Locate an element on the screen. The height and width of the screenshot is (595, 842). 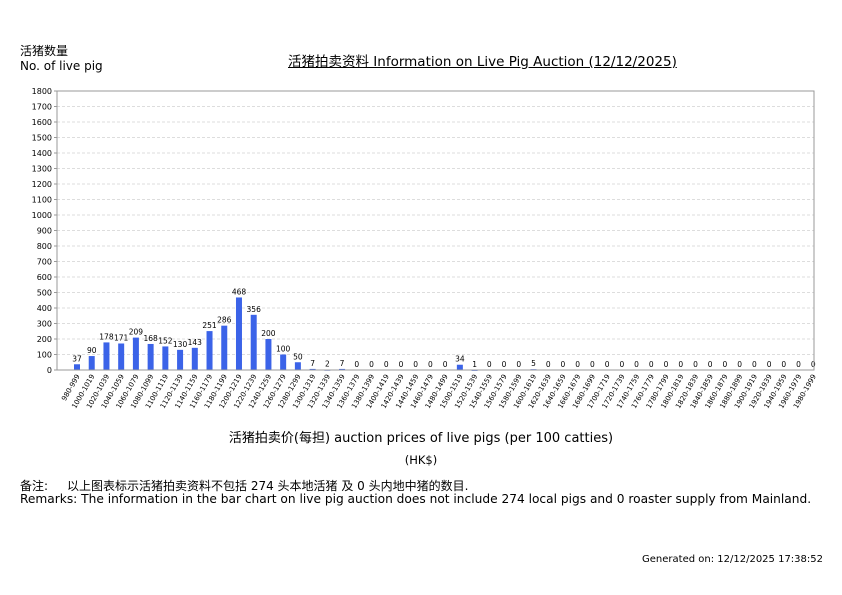
y-tick-label: 1000 is located at coordinates (42, 215).